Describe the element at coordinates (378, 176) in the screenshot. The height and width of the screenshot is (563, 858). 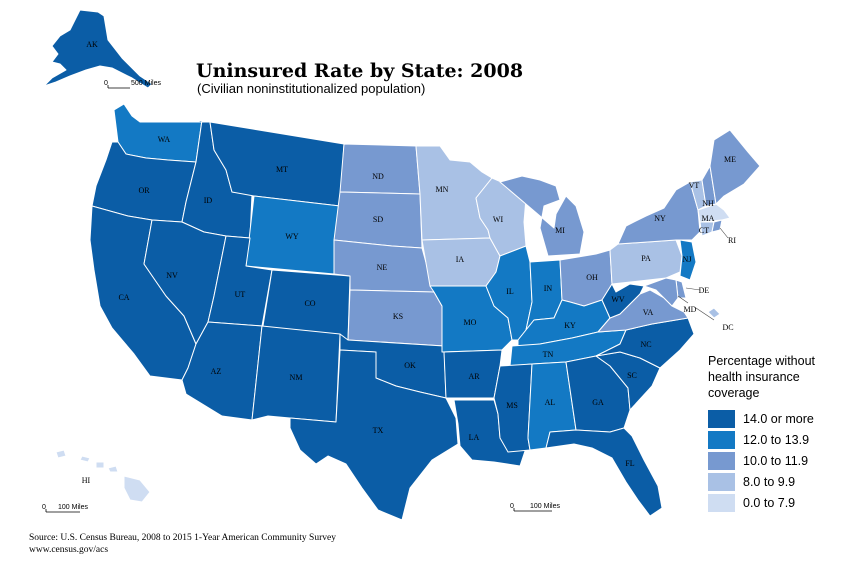
I see `label-ND: ND` at that location.